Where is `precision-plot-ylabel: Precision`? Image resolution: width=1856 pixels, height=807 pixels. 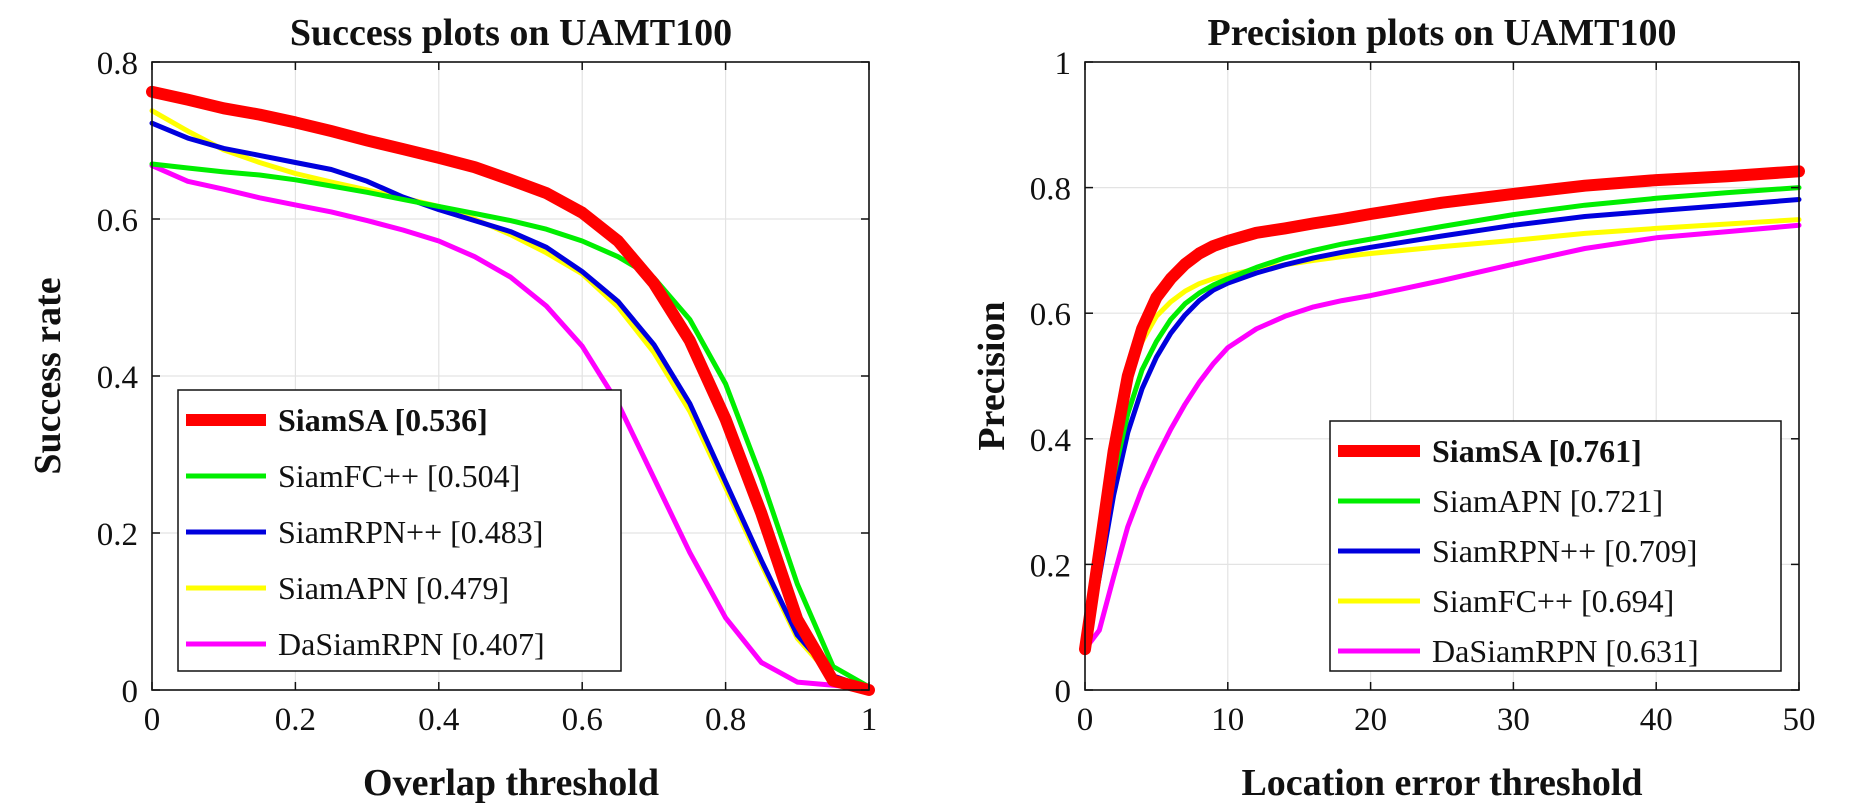 precision-plot-ylabel: Precision is located at coordinates (992, 375).